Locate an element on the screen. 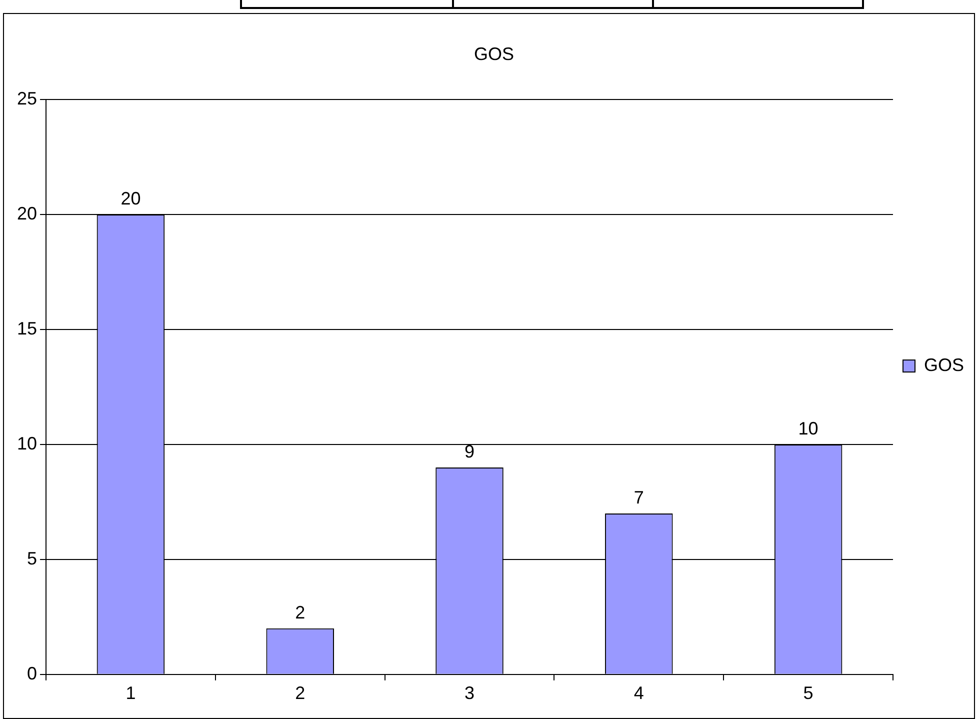  data-label: 20 is located at coordinates (130, 198).